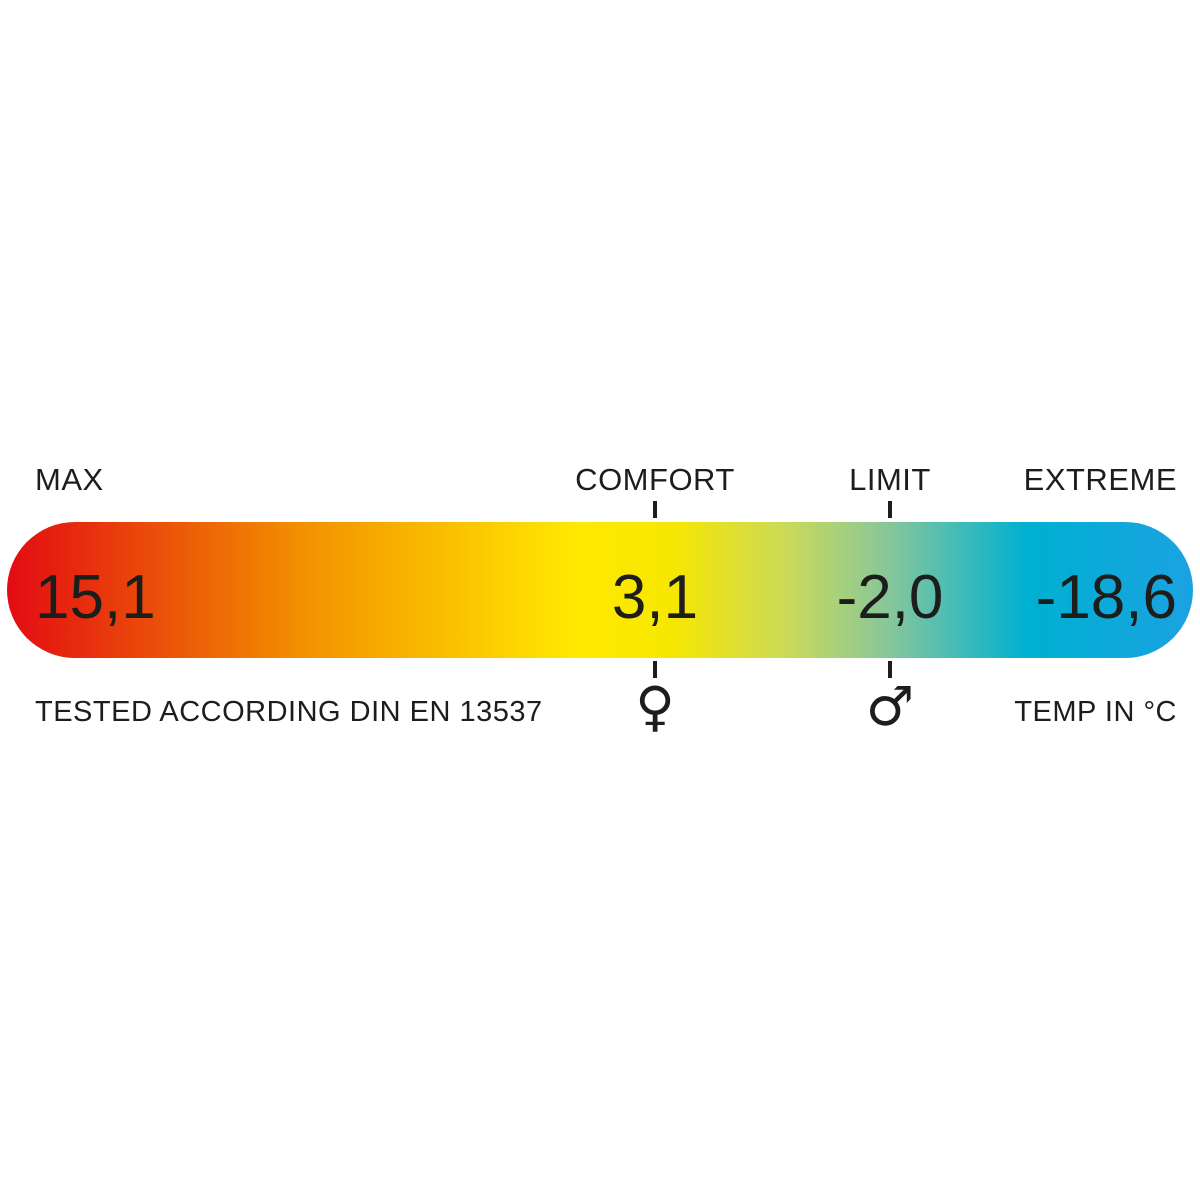  I want to click on standard-note: TESTED ACCORDING DIN EN 13537, so click(289, 712).